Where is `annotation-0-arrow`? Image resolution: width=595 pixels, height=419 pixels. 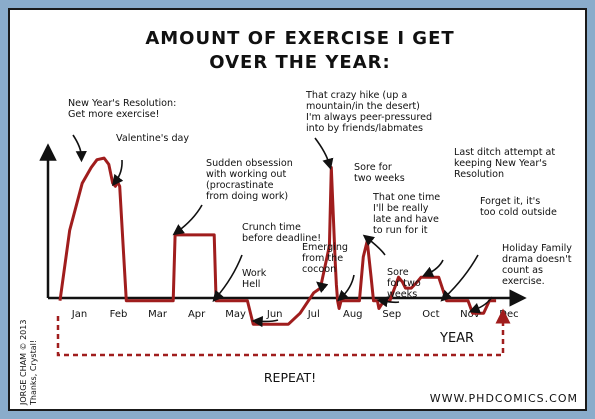 annotation-0-arrow is located at coordinates (79, 148).